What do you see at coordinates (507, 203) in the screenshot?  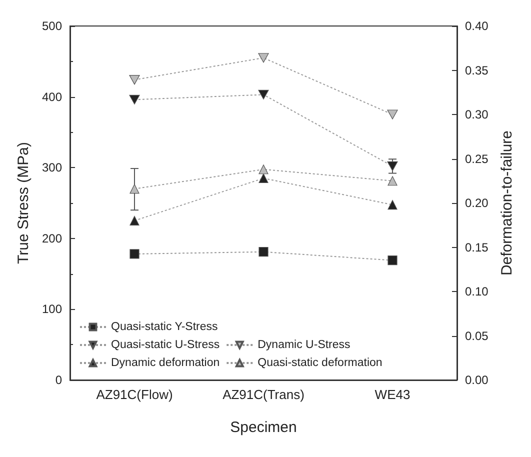 I see `y2-axis-title: Deformation-to-failure` at bounding box center [507, 203].